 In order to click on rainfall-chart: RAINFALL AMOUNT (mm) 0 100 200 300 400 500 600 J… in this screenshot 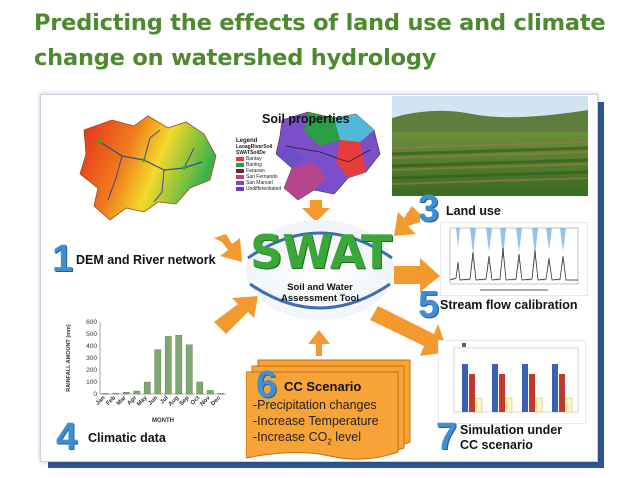, I will do `click(146, 371)`.